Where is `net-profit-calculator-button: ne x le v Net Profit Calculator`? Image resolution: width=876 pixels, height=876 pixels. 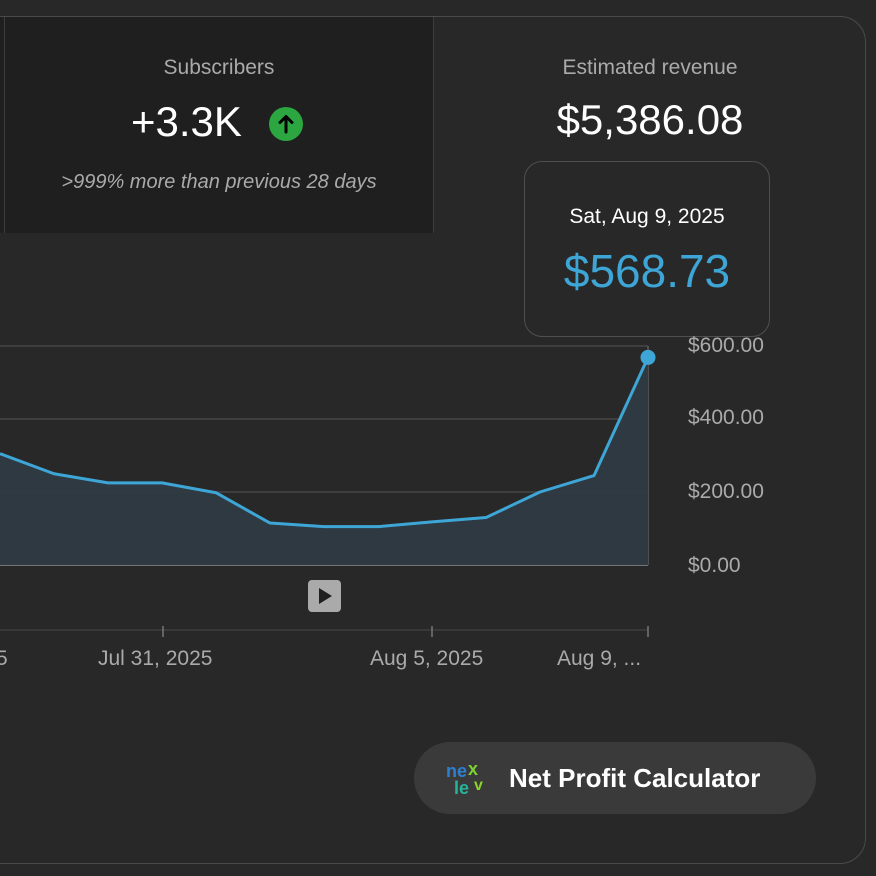 net-profit-calculator-button: ne x le v Net Profit Calculator is located at coordinates (615, 778).